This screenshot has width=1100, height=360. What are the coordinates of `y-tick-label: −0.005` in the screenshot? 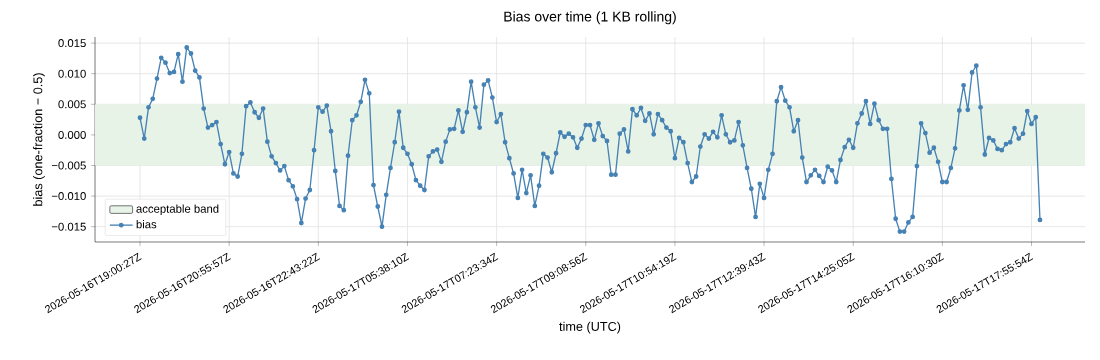 It's located at (68, 165).